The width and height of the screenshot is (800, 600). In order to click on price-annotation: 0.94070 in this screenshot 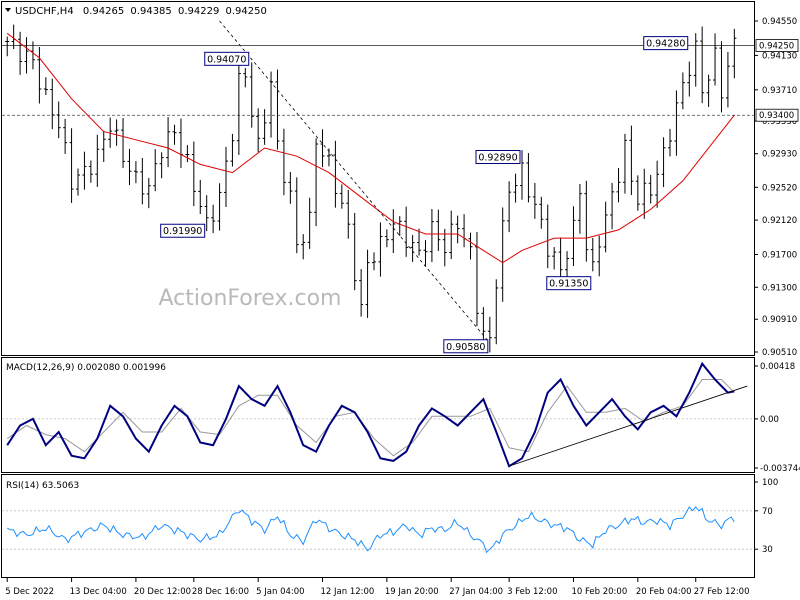, I will do `click(227, 58)`.